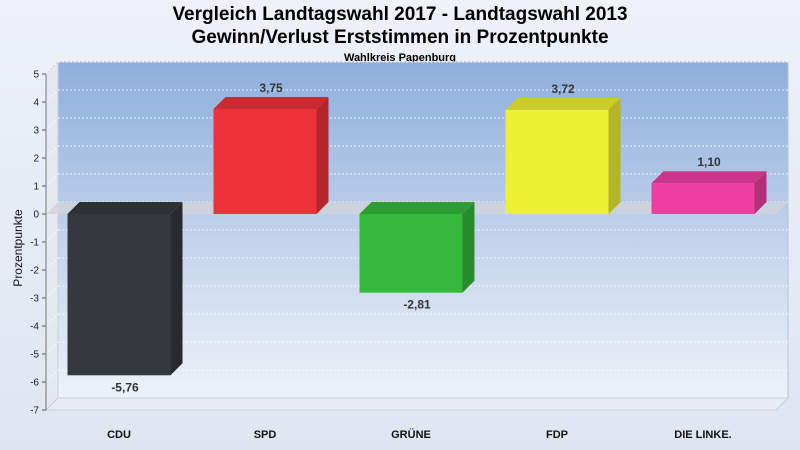 Image resolution: width=800 pixels, height=450 pixels. Describe the element at coordinates (119, 435) in the screenshot. I see `x-category-label: CDU` at that location.